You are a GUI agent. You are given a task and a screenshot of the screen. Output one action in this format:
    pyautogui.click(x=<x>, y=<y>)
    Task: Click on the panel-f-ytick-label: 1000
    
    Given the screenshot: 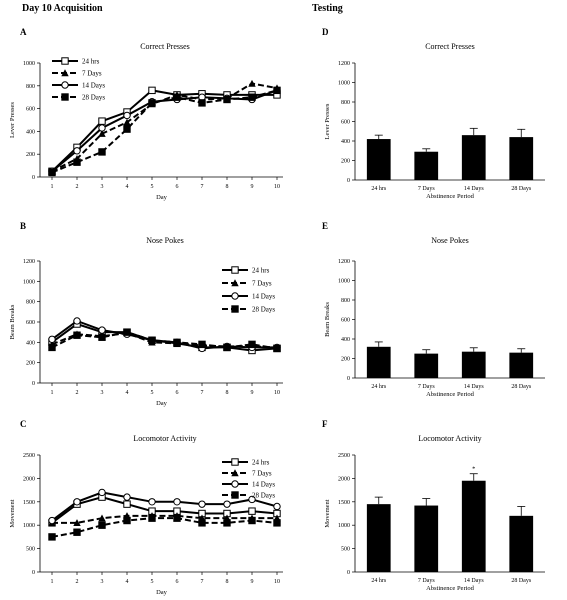 What is the action you would take?
    pyautogui.click(x=344, y=526)
    